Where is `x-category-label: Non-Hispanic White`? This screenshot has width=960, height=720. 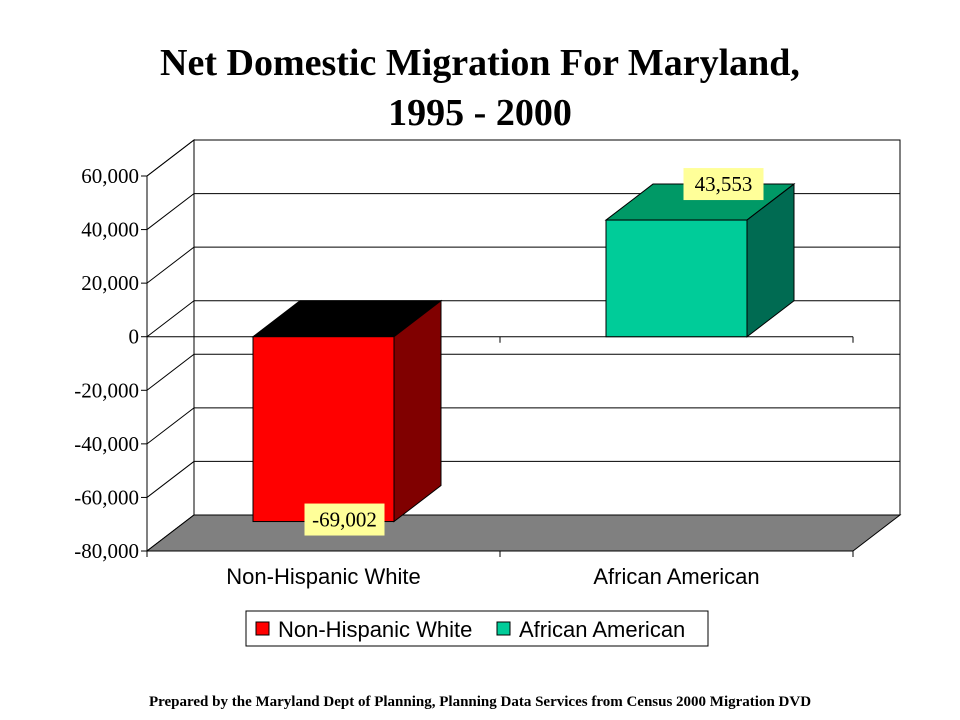 x-category-label: Non-Hispanic White is located at coordinates (323, 576).